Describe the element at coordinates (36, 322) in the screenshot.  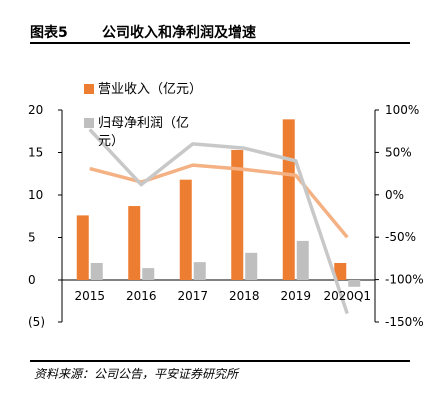
I see `left-tick-label: (5)` at that location.